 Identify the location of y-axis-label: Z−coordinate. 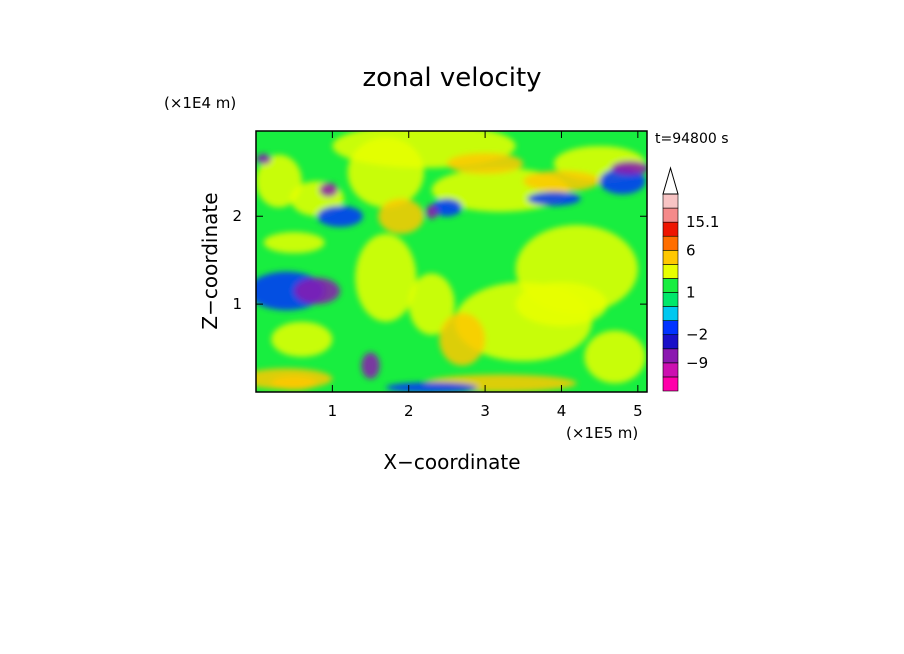
(210, 260).